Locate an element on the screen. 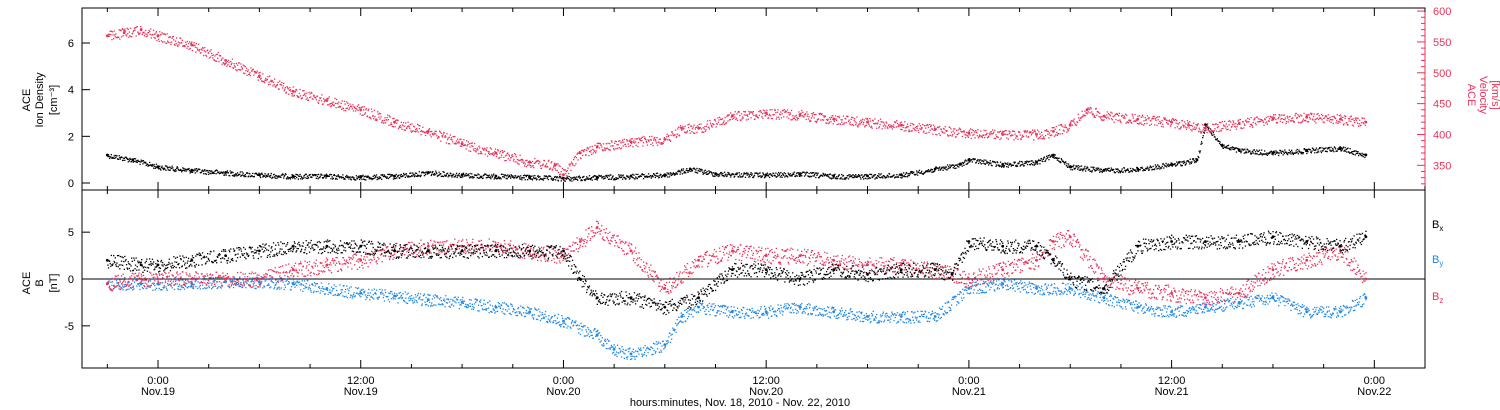 The width and height of the screenshot is (1500, 410). density-point is located at coordinates (293, 176).